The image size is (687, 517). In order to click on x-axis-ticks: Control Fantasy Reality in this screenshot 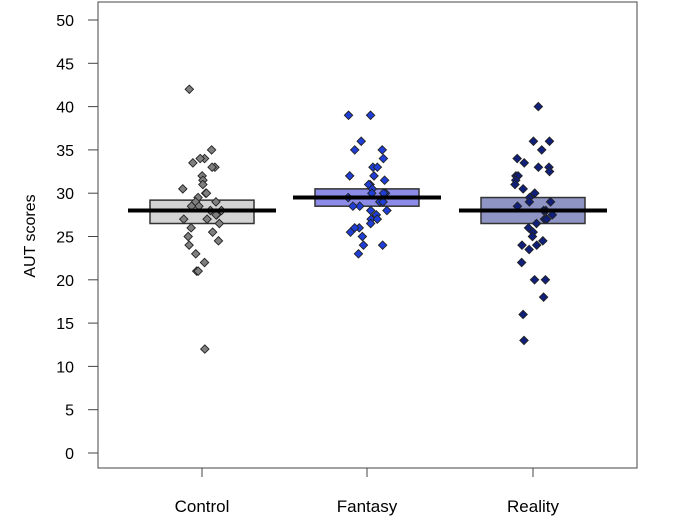, I will do `click(367, 492)`.